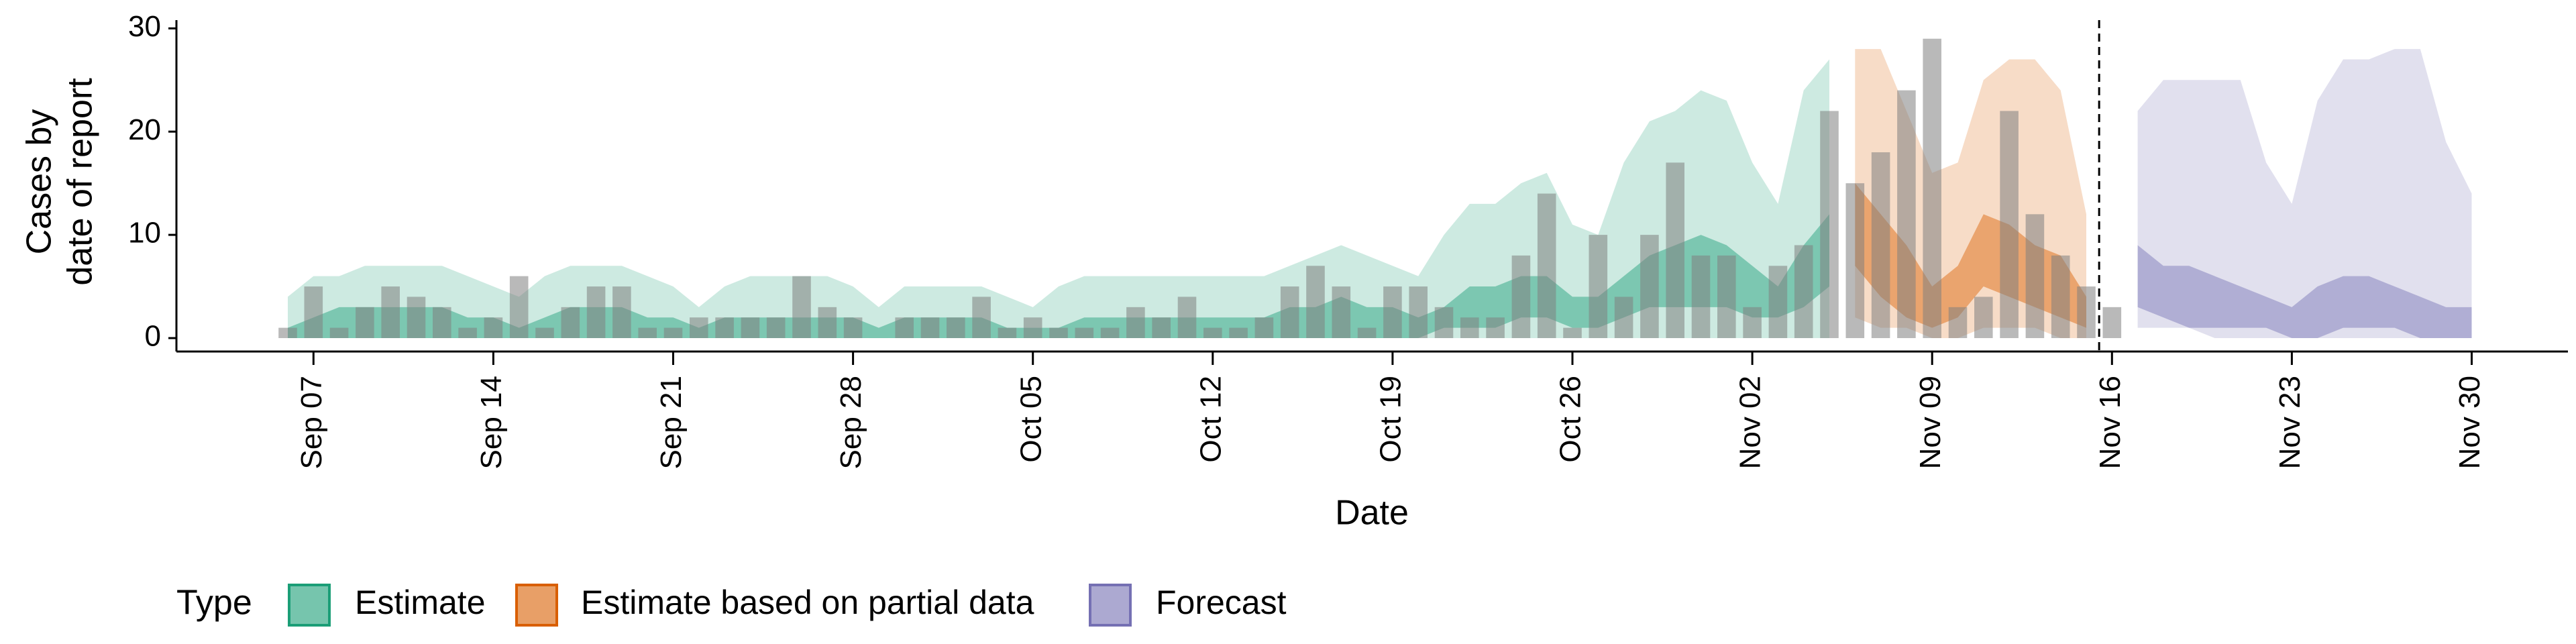 The width and height of the screenshot is (2576, 644). Describe the element at coordinates (1570, 419) in the screenshot. I see `x-tick-label: Oct 26` at that location.